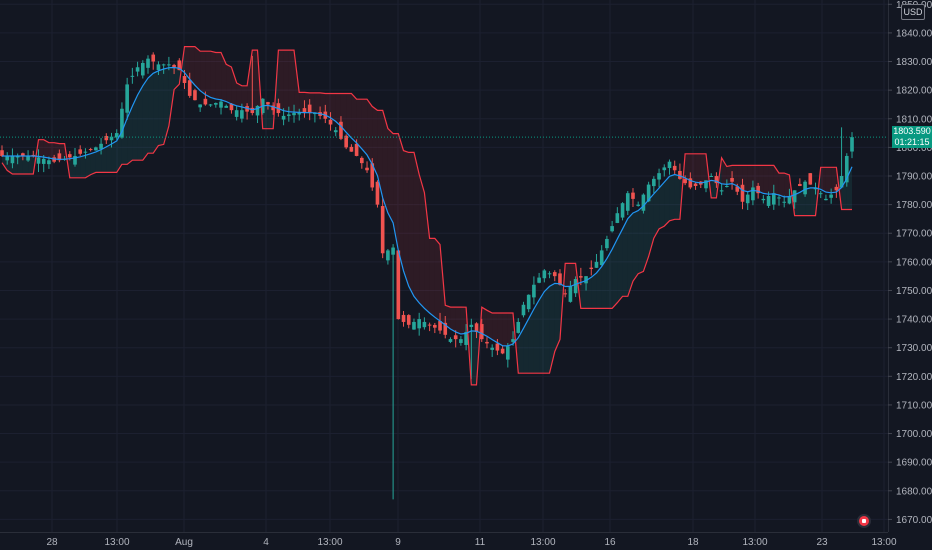  I want to click on y-tick-label: 1770.000, so click(914, 234).